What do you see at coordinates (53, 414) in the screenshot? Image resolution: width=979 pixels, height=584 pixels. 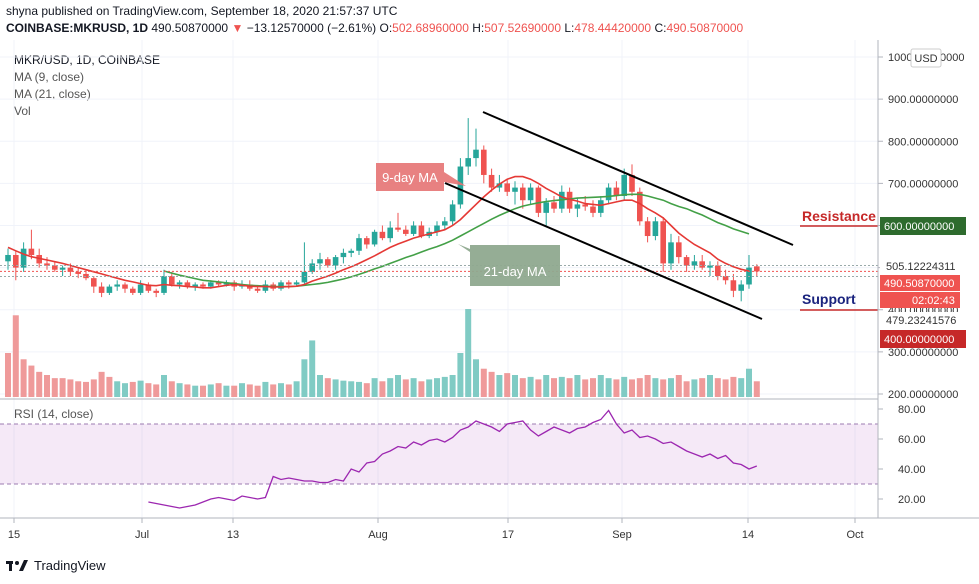 I see `rsi-legend: RSI (14, close)` at bounding box center [53, 414].